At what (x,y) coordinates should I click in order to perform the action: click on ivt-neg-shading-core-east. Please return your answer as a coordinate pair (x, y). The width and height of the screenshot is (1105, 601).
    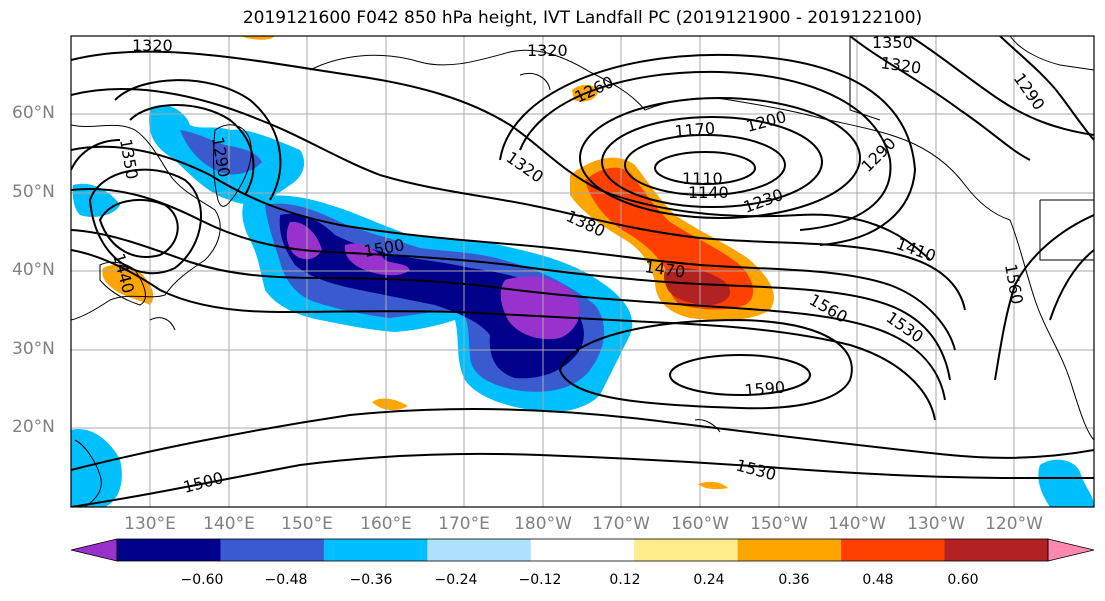
    Looking at the image, I should click on (540, 308).